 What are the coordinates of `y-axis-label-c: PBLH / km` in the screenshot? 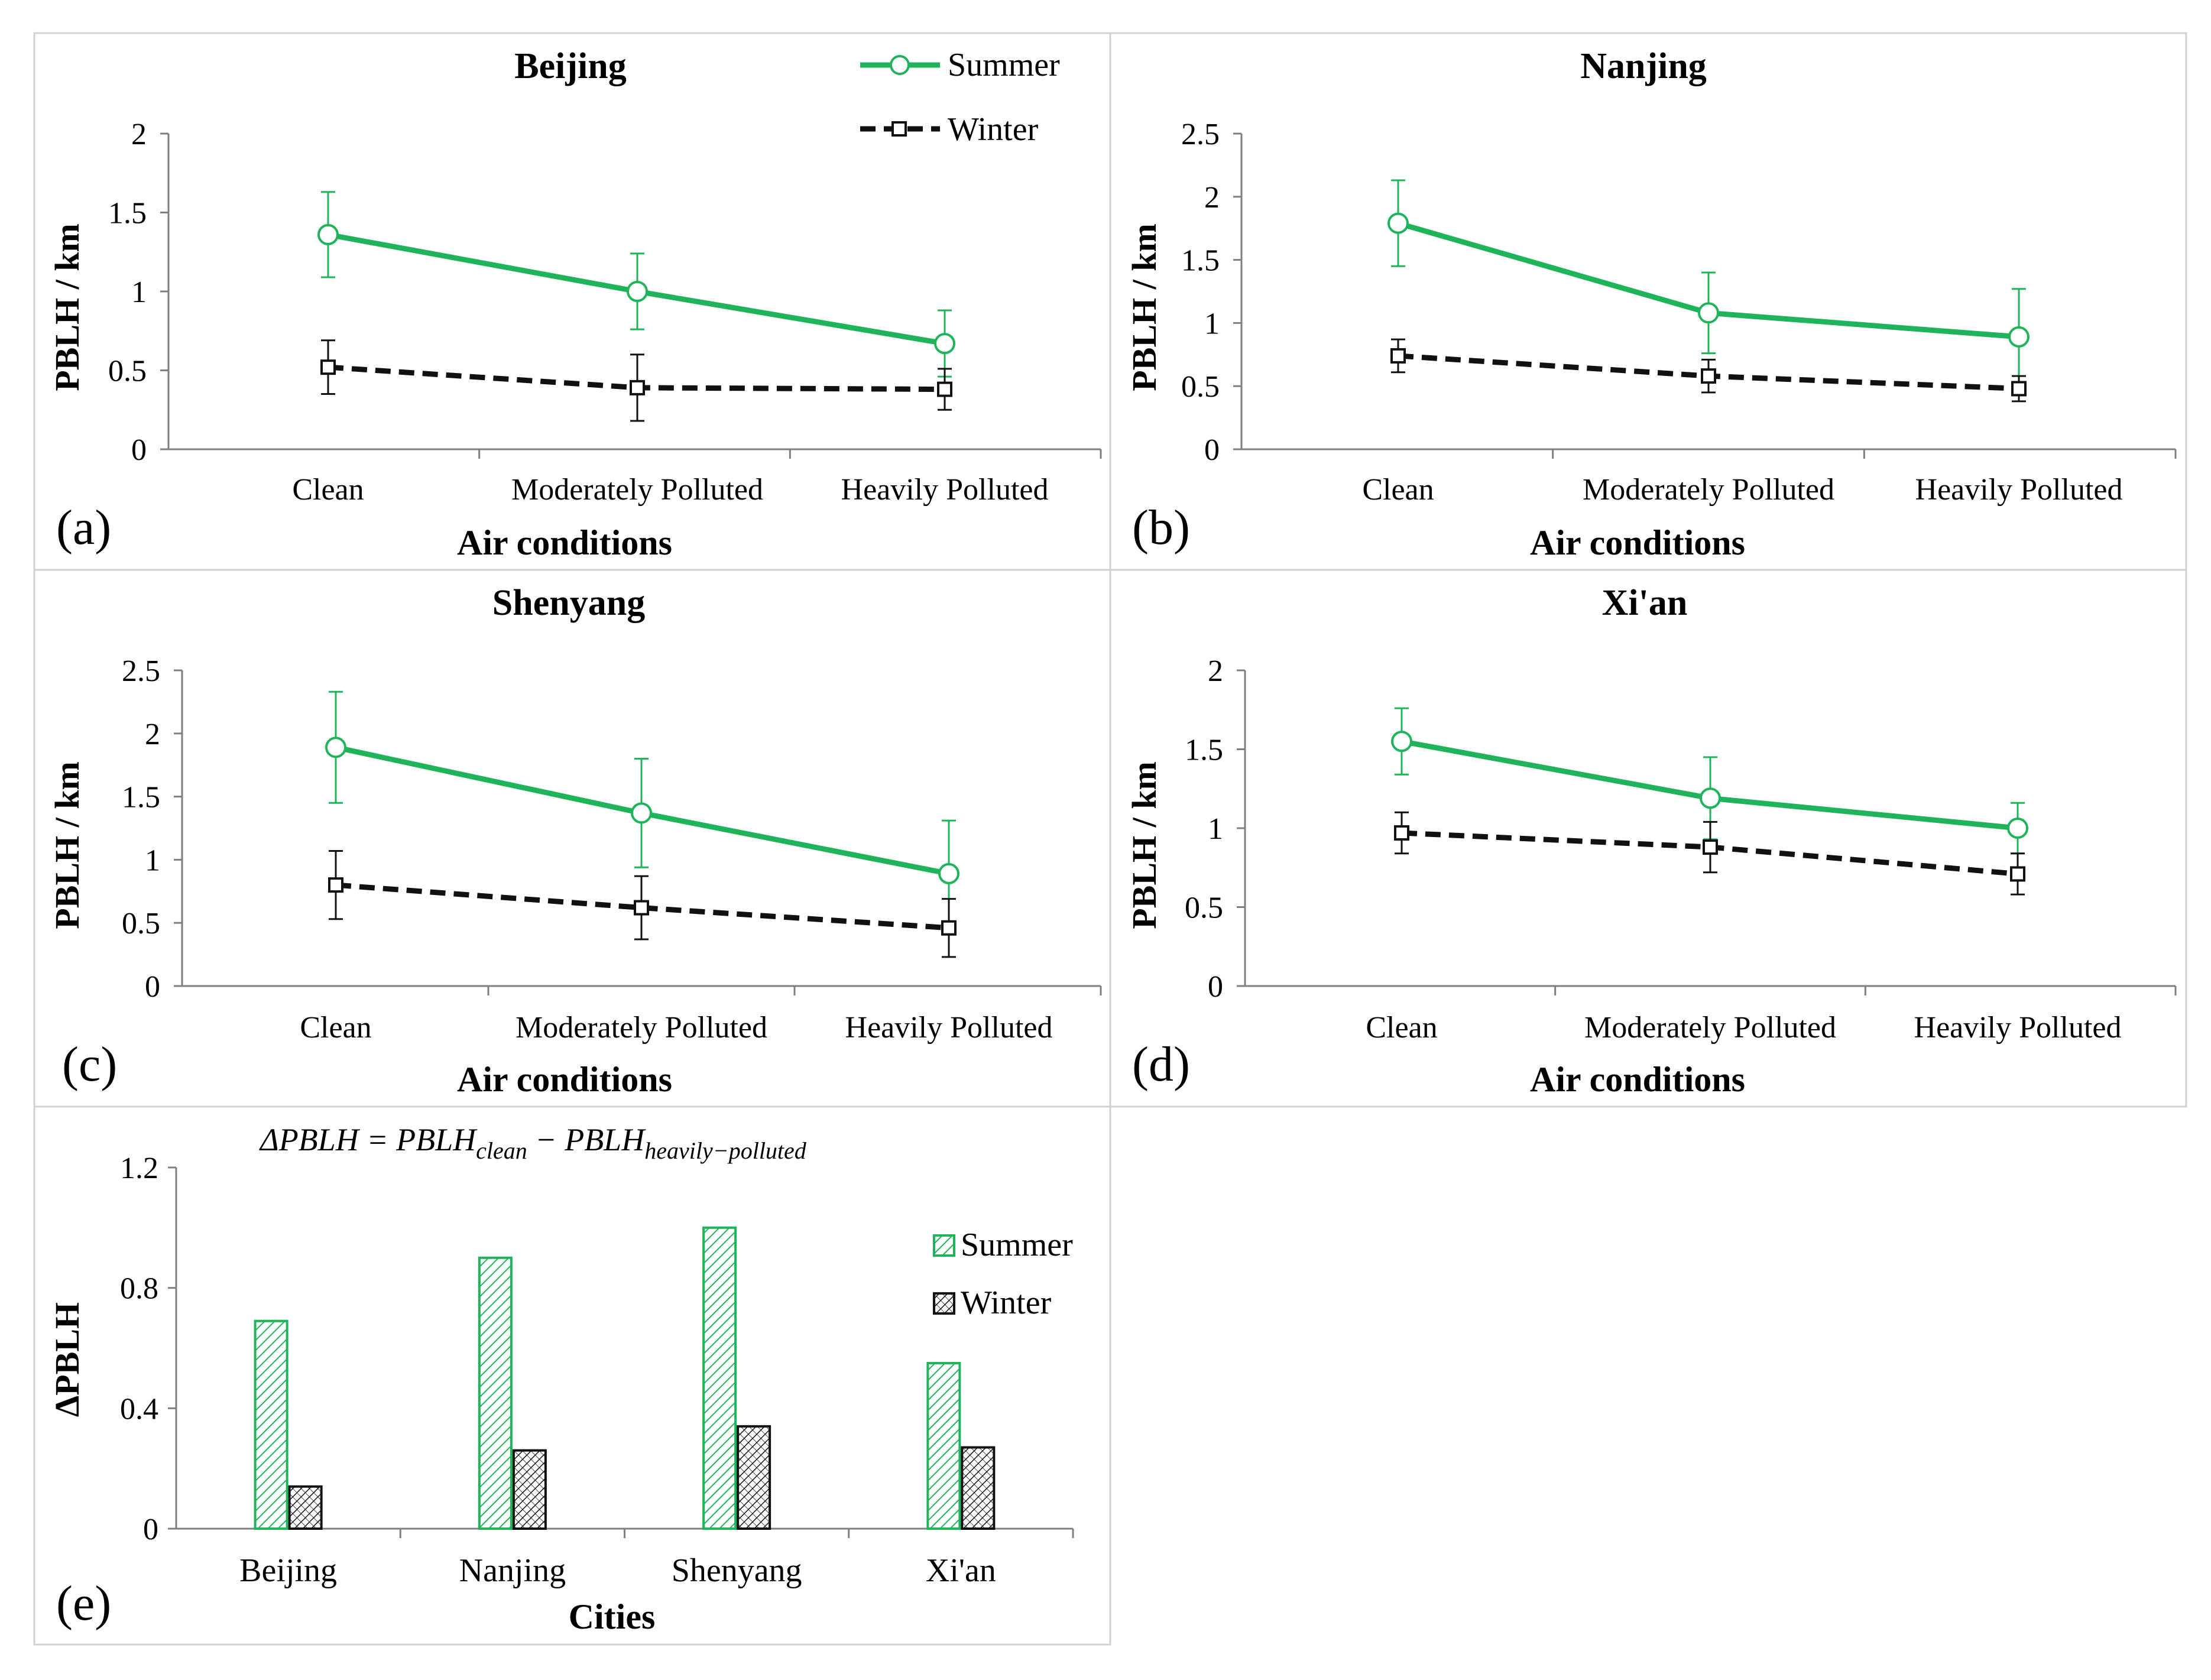 It's located at (67, 845).